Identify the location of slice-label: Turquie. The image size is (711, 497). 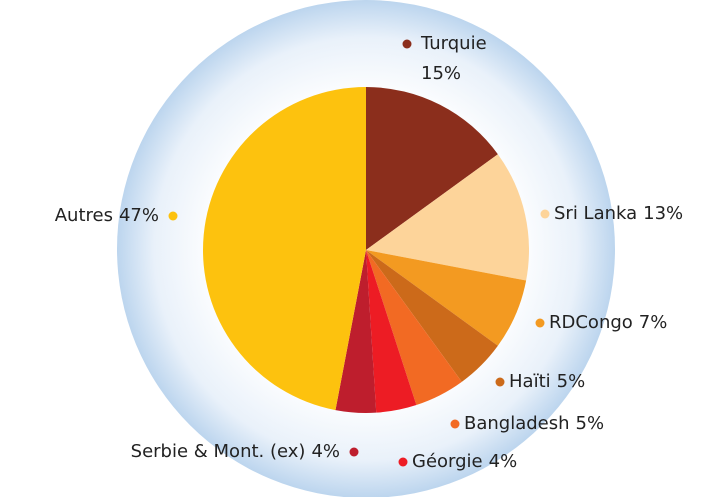
(453, 43).